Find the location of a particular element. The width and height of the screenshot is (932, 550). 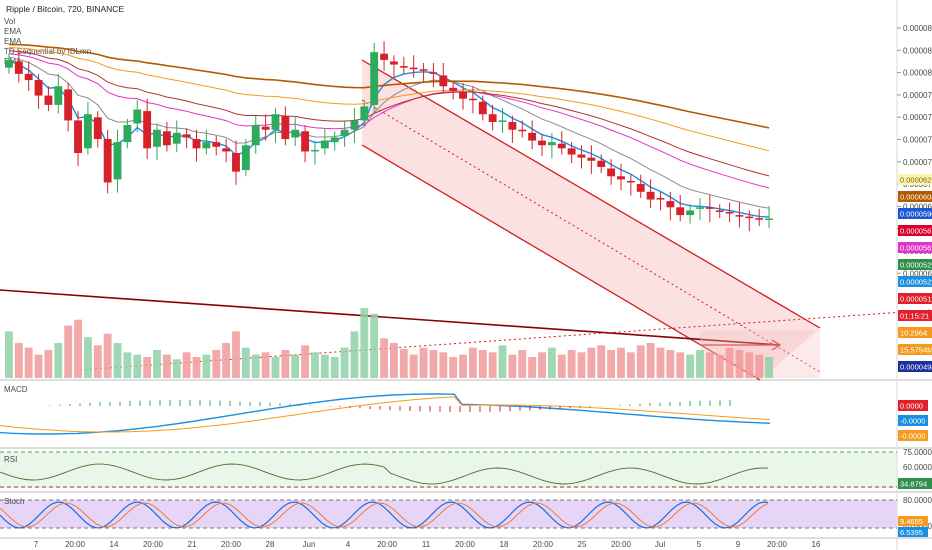

price-tick-label: 0.00008200 is located at coordinates (917, 50).